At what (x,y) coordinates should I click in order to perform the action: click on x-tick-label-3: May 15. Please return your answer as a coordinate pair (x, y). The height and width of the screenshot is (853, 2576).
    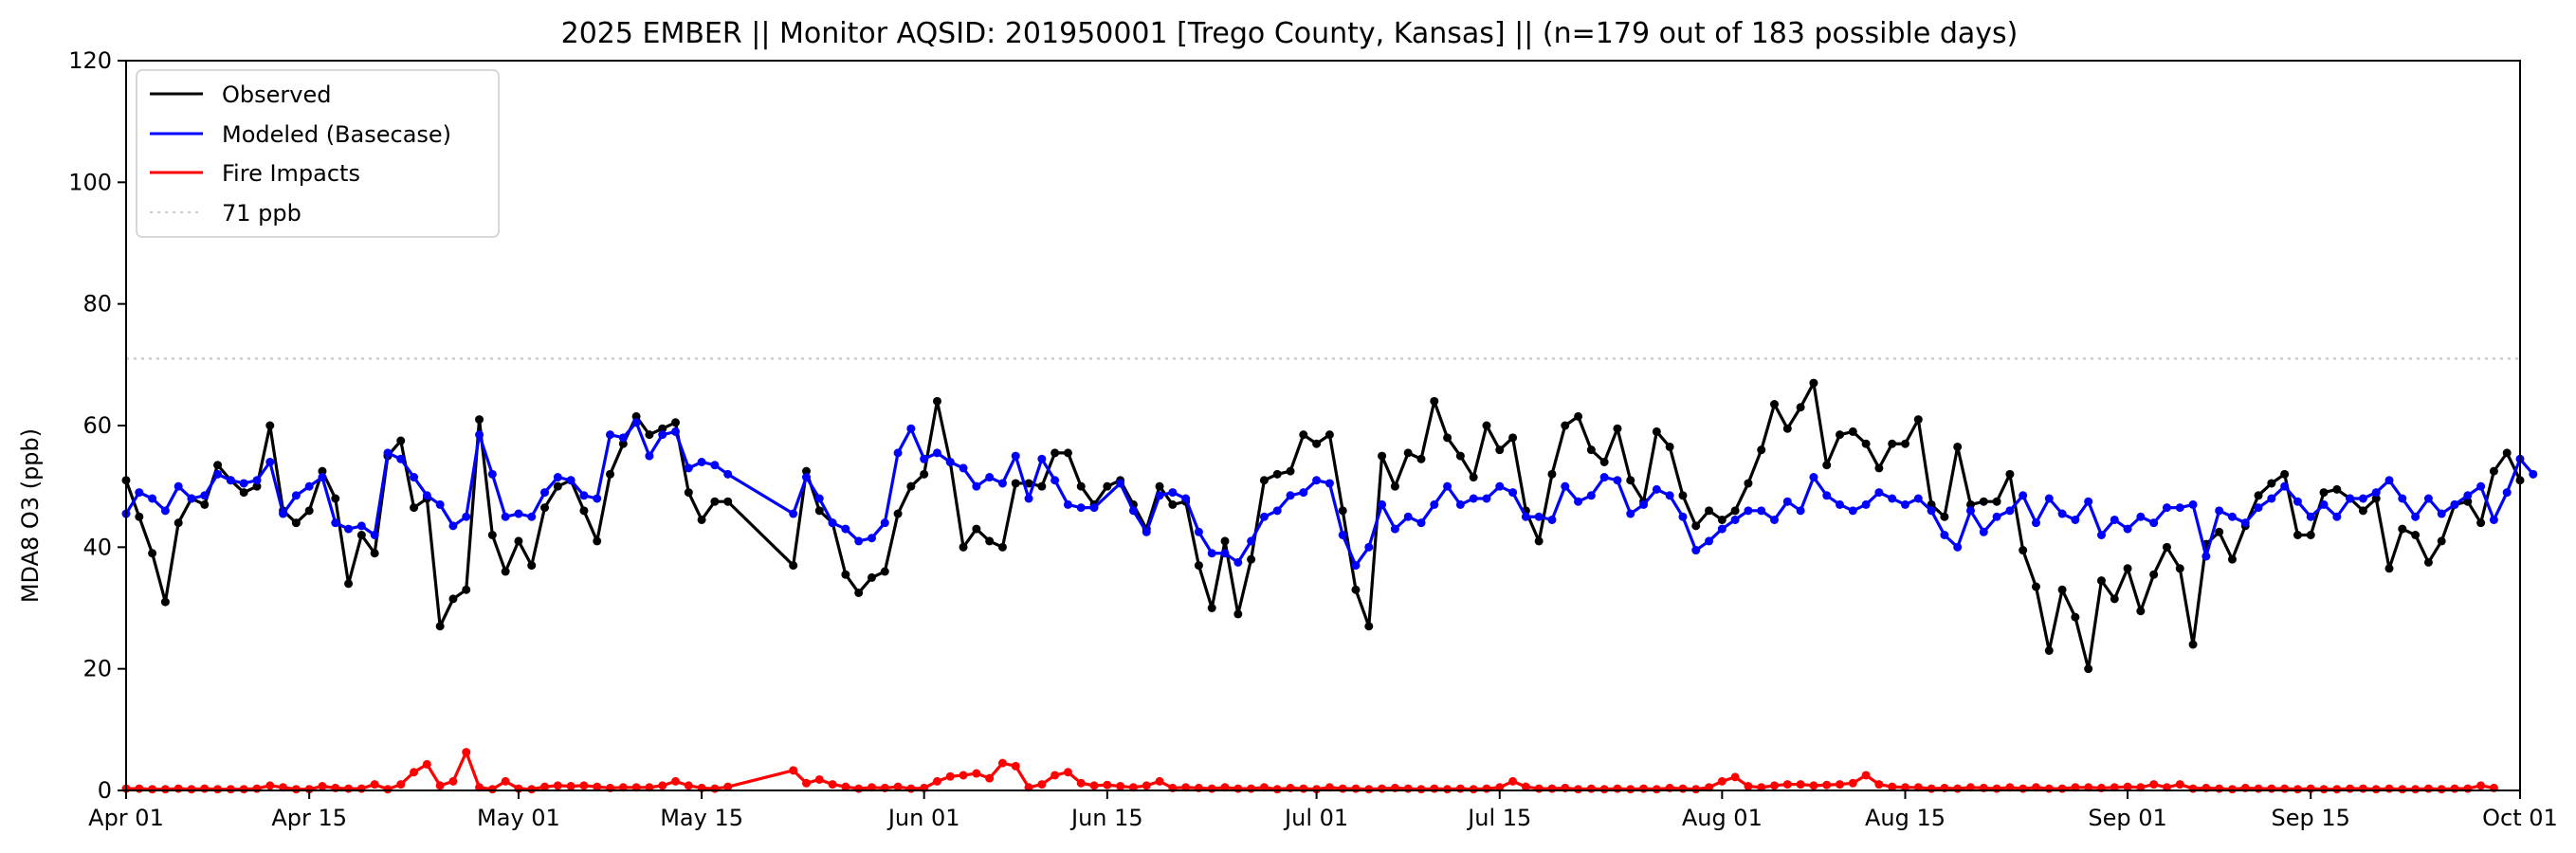
    Looking at the image, I should click on (701, 818).